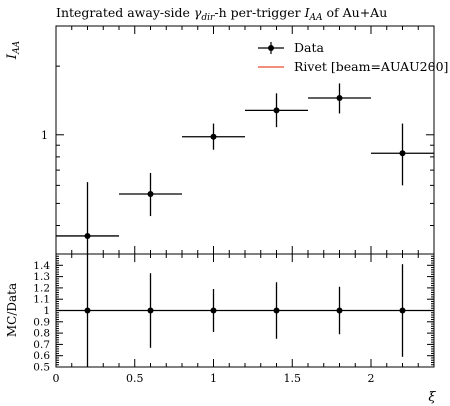 This screenshot has height=406, width=450. Describe the element at coordinates (41, 300) in the screenshot. I see `ratio-y-tick-label: 1.1` at that location.